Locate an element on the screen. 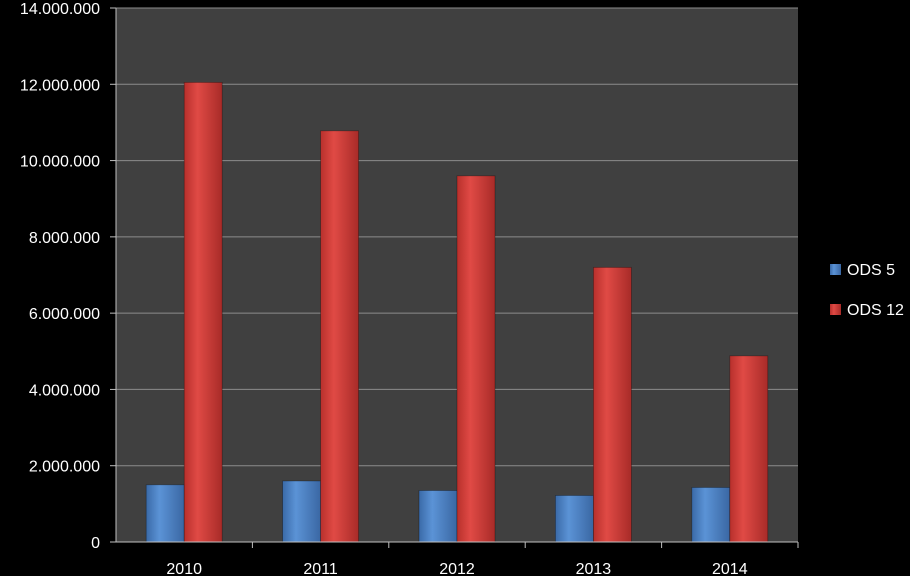 The image size is (910, 576). x-tick-label: 2010 is located at coordinates (184, 568).